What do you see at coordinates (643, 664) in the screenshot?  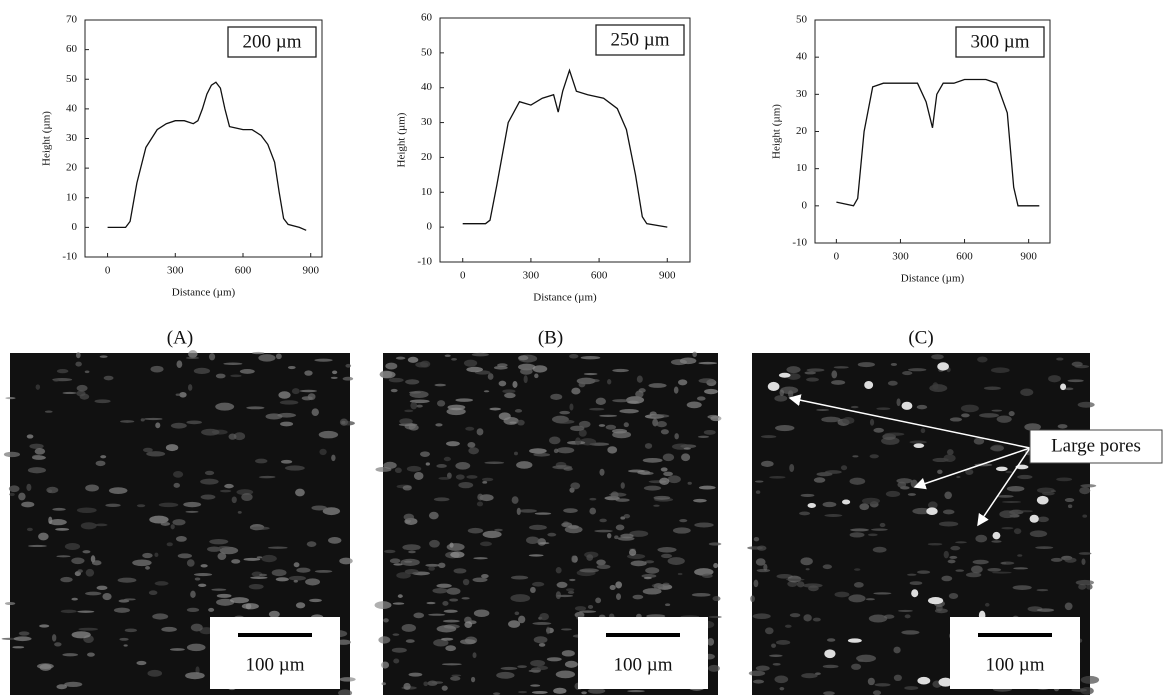 I see `scale-bar-label: 100 µm` at bounding box center [643, 664].